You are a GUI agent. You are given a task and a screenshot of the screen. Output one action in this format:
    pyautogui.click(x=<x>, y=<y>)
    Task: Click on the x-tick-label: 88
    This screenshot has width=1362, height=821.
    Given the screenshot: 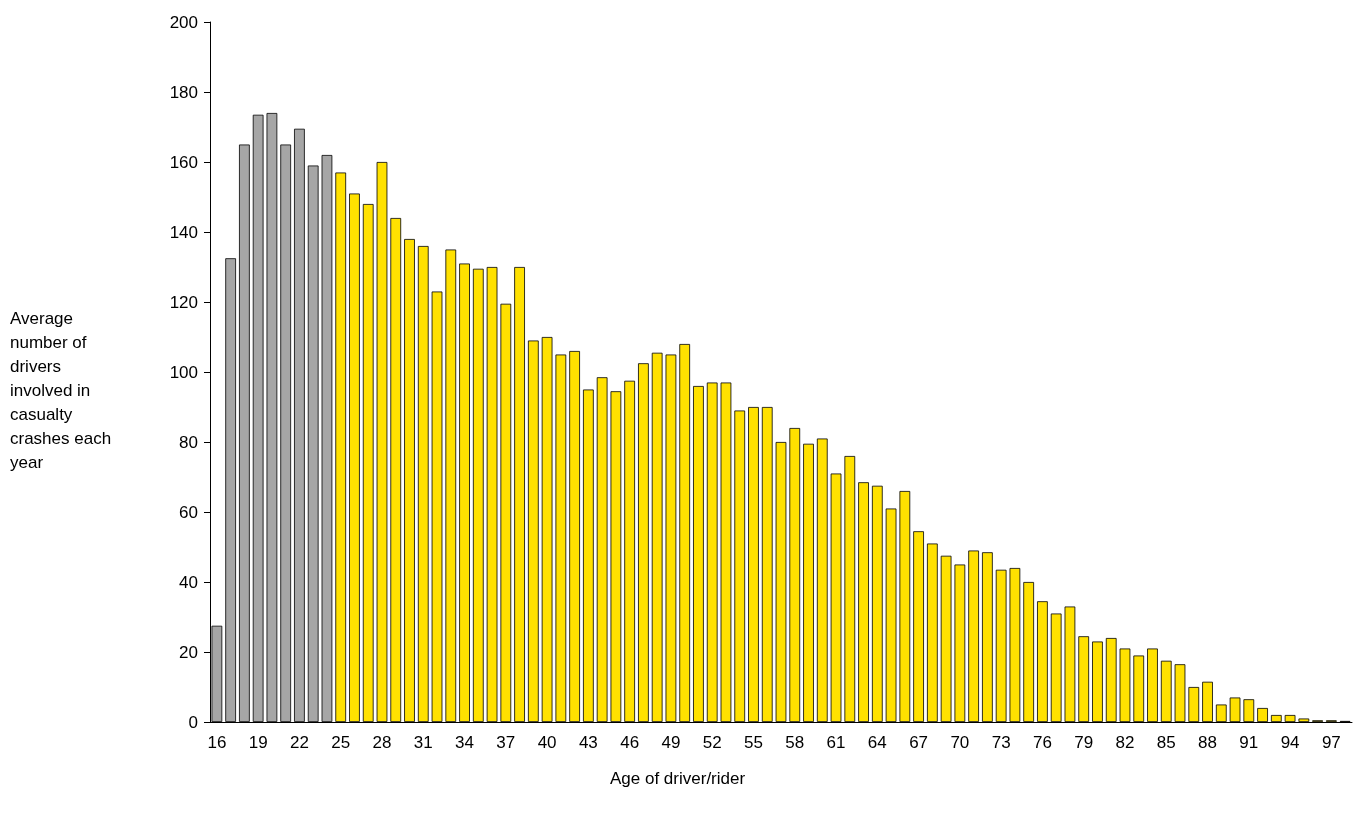 What is the action you would take?
    pyautogui.click(x=1207, y=742)
    